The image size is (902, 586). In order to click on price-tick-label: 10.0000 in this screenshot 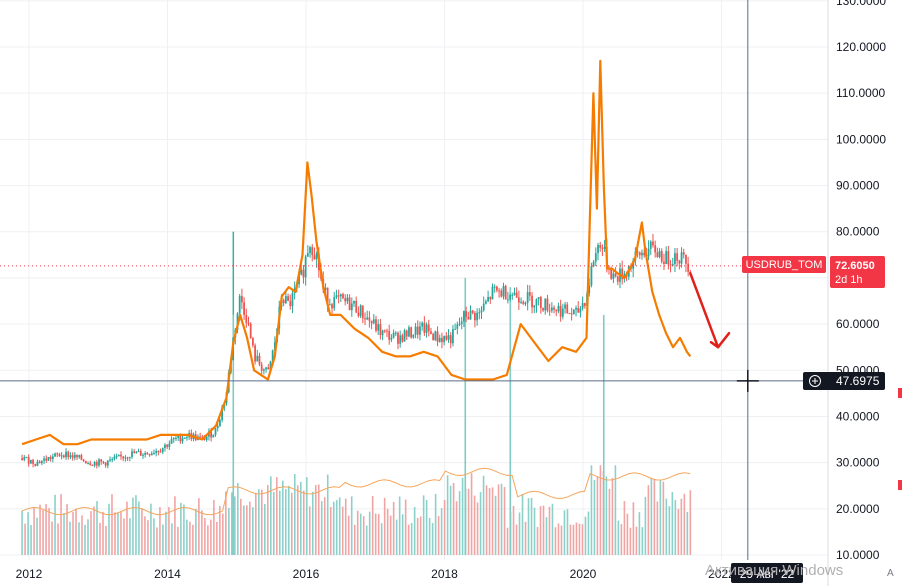, I will do `click(858, 555)`.